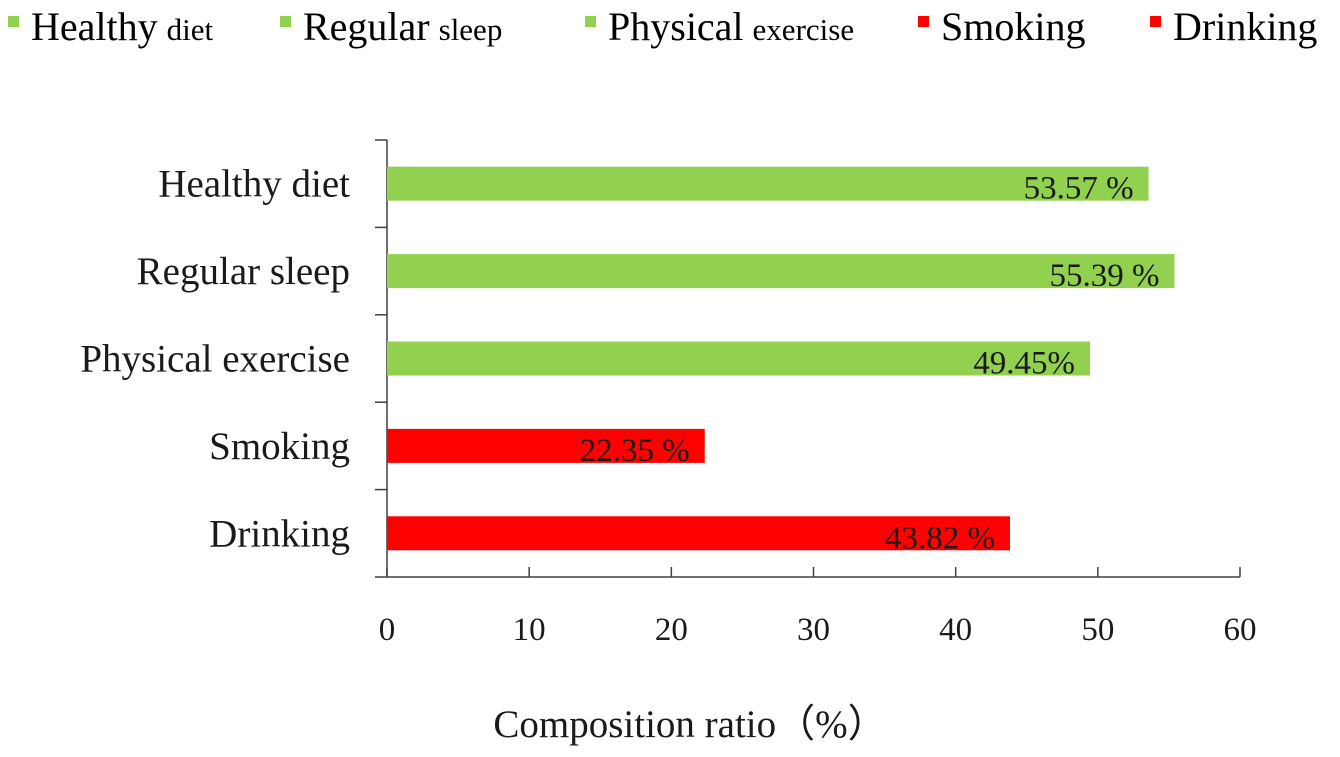 The image size is (1340, 757). What do you see at coordinates (731, 26) in the screenshot?
I see `legend-label: Physical exercise` at bounding box center [731, 26].